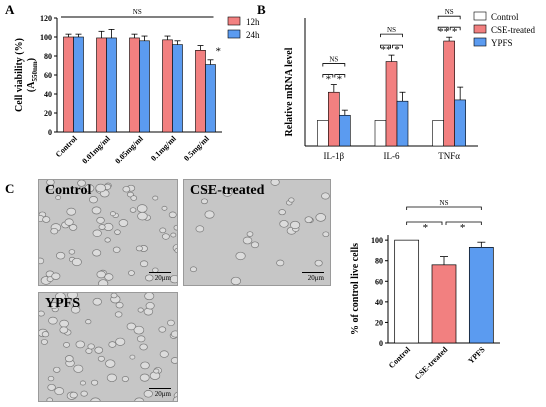 This screenshot has width=546, height=407. What do you see at coordinates (48, 113) in the screenshot?
I see `y-tick-label: 20` at bounding box center [48, 113].